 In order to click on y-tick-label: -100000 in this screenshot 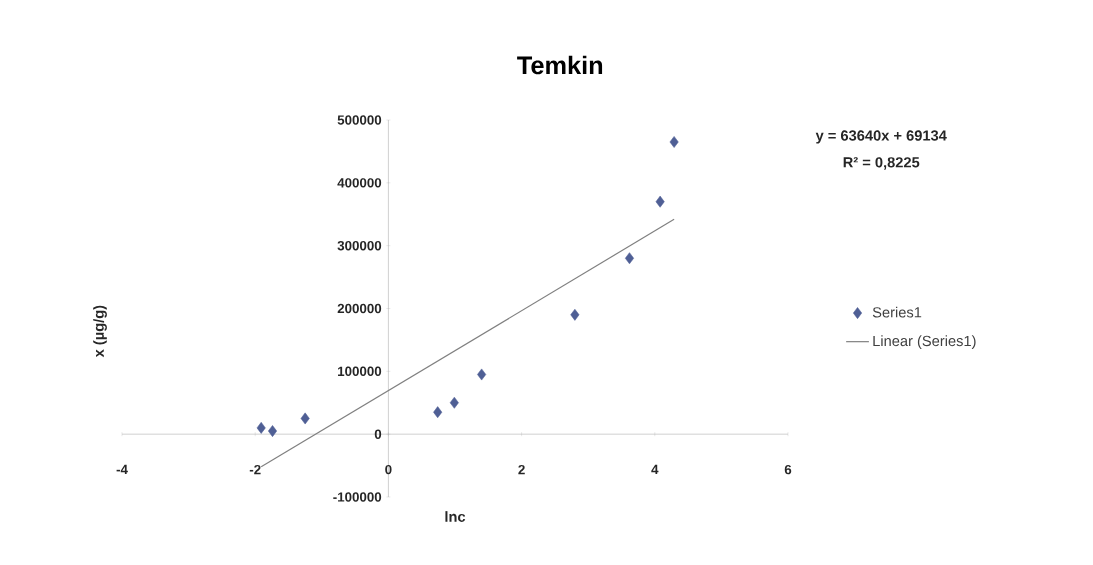, I will do `click(357, 497)`.